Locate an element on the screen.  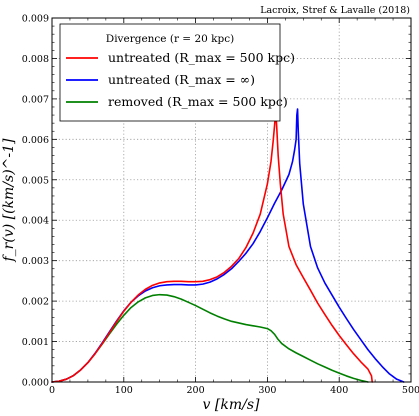
x-tick-labels: 0 100 200 300 400 500 is located at coordinates (234, 390).